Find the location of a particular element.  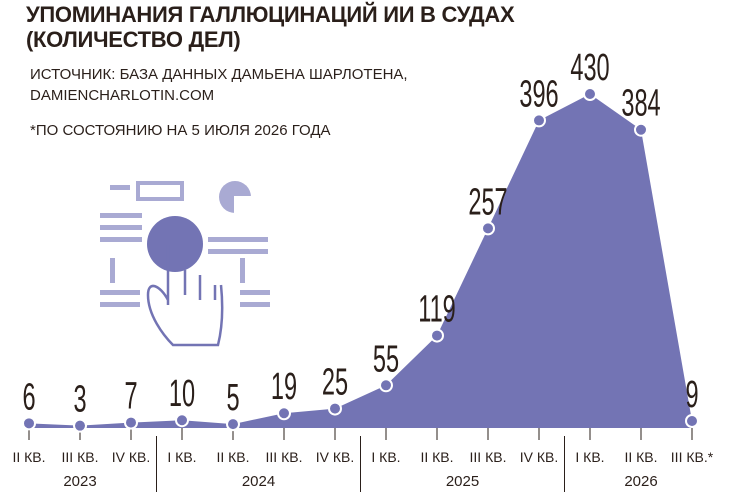

value-label: 396 is located at coordinates (538, 93).